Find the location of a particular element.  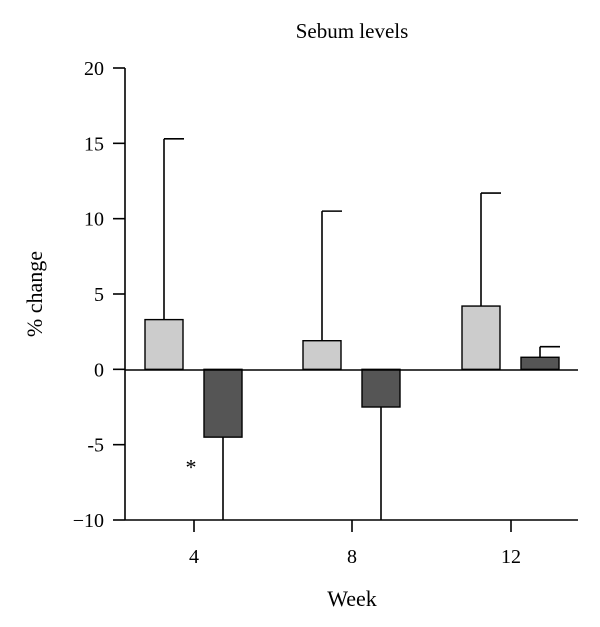

annotations-group: * is located at coordinates (191, 466).